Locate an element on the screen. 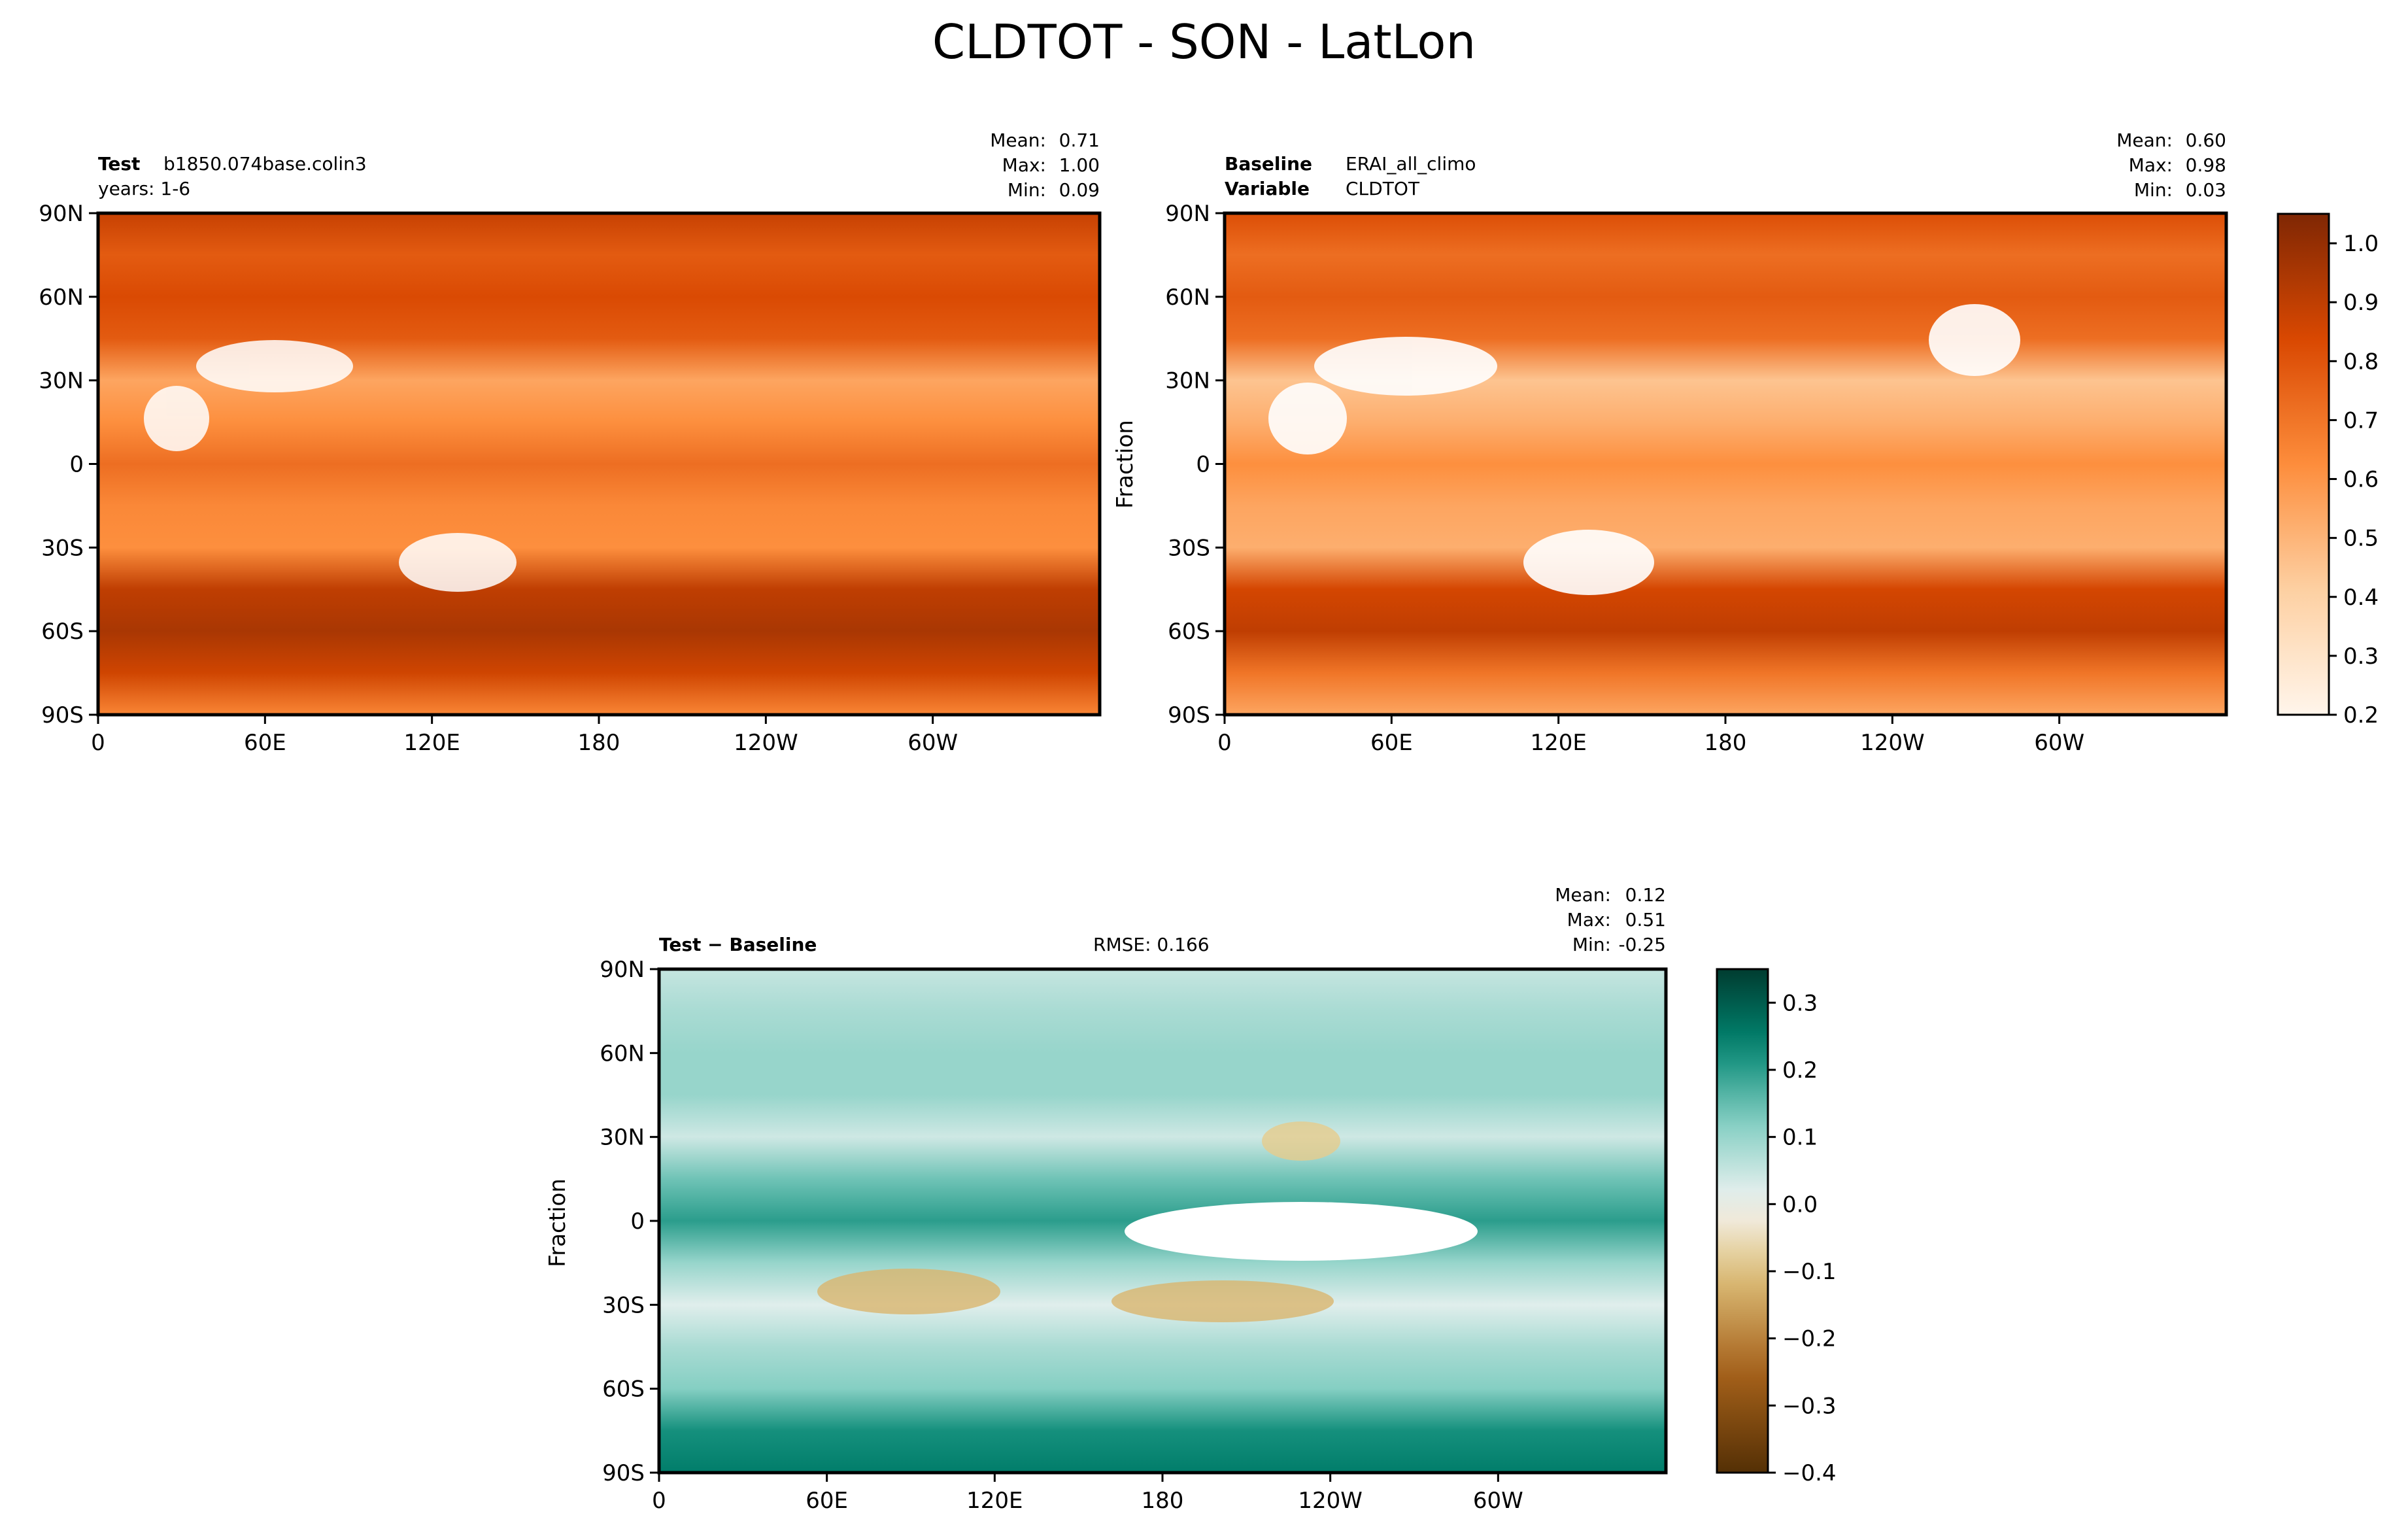 This screenshot has width=2408, height=1540. test-stat-max: 1.00 is located at coordinates (1079, 165).